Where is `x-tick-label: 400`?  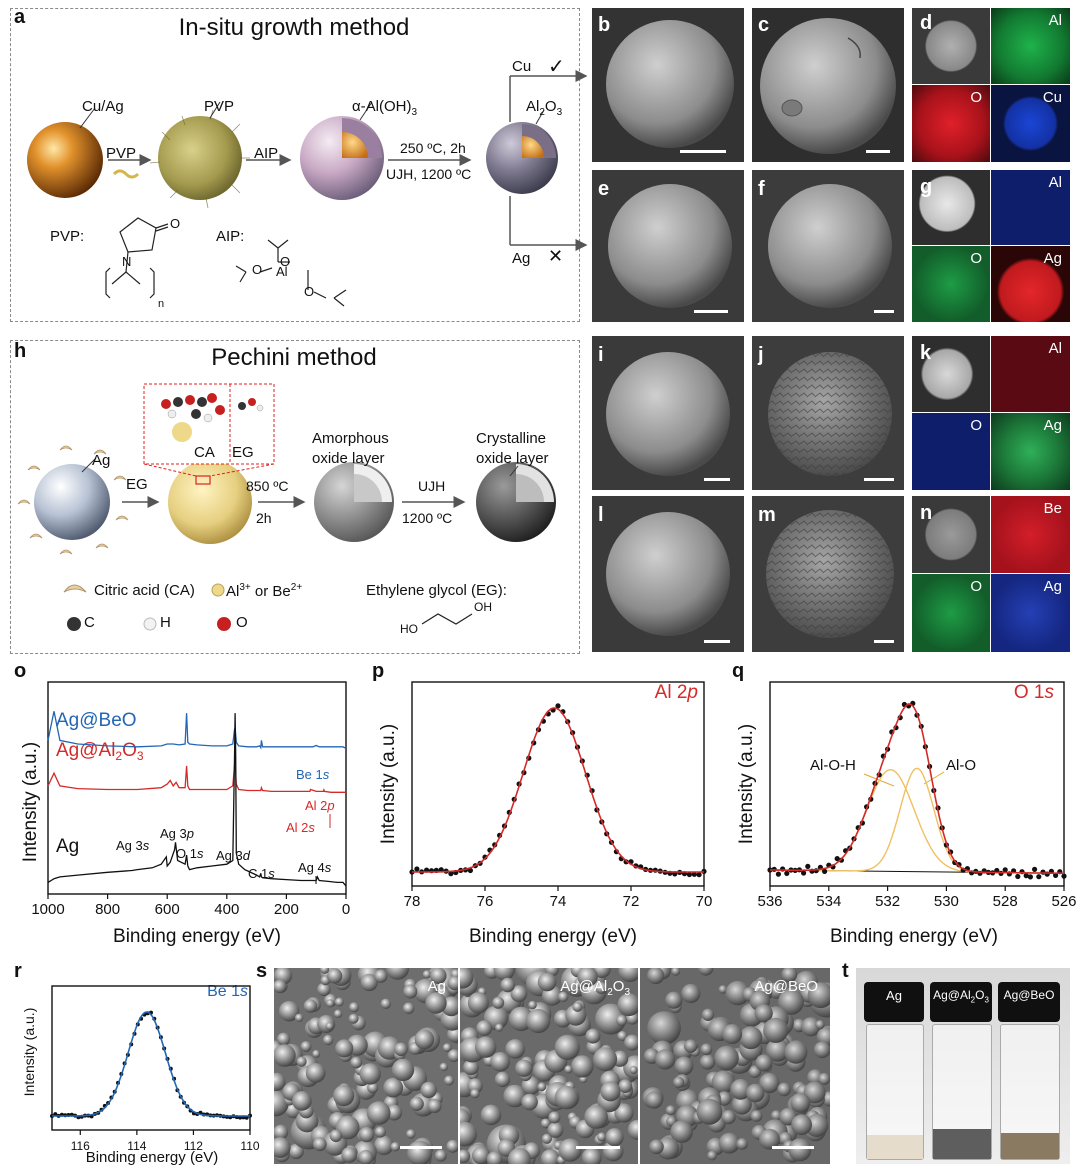 x-tick-label: 400 is located at coordinates (226, 909).